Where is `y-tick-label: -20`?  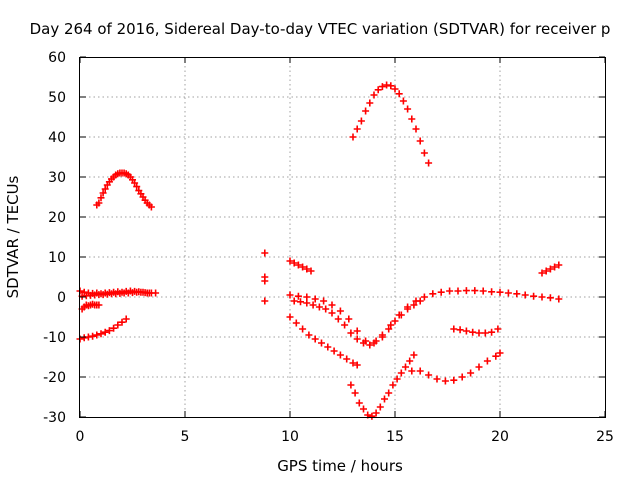
y-tick-label: -20 is located at coordinates (54, 378).